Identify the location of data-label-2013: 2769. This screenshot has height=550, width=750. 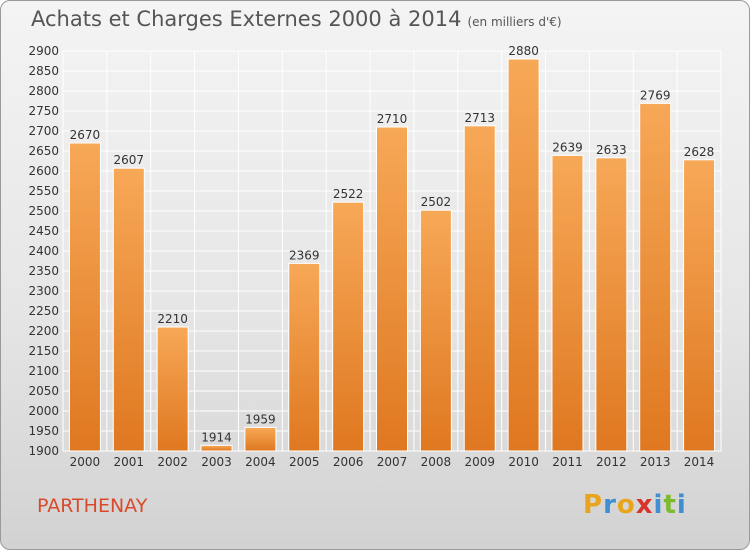
(655, 95).